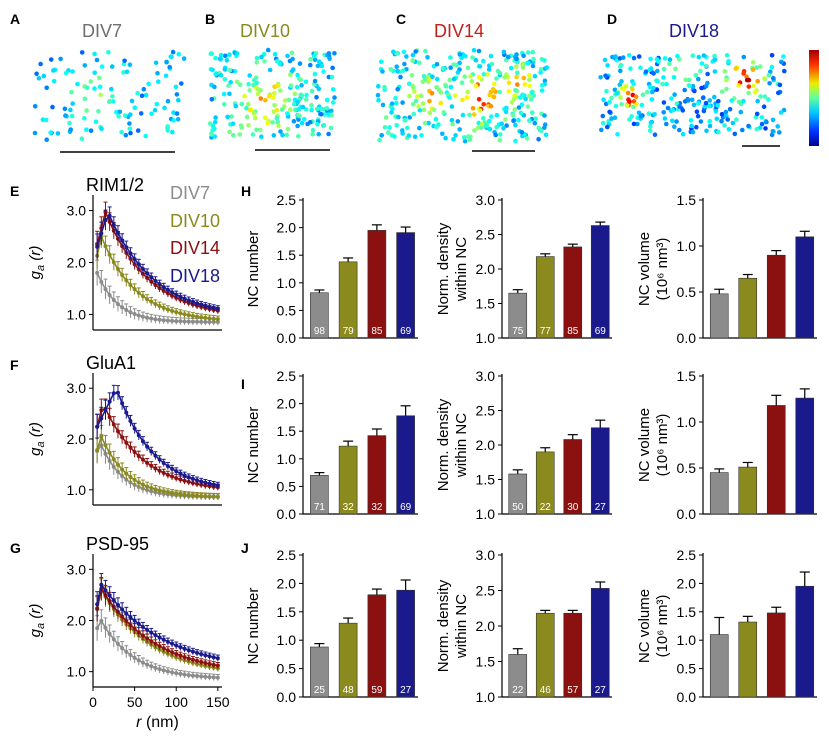  What do you see at coordinates (287, 612) in the screenshot?
I see `y-tick-label: 1.5` at bounding box center [287, 612].